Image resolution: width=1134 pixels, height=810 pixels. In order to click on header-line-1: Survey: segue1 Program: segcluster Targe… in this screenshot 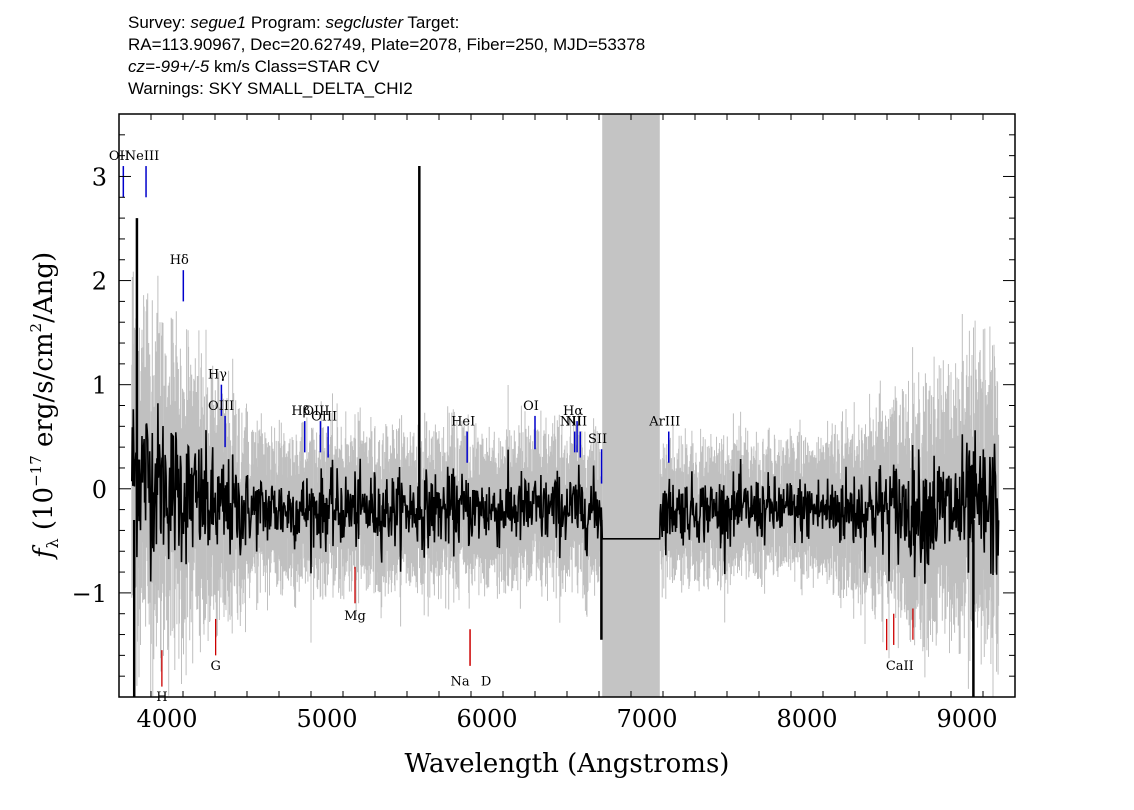, I will do `click(294, 22)`.